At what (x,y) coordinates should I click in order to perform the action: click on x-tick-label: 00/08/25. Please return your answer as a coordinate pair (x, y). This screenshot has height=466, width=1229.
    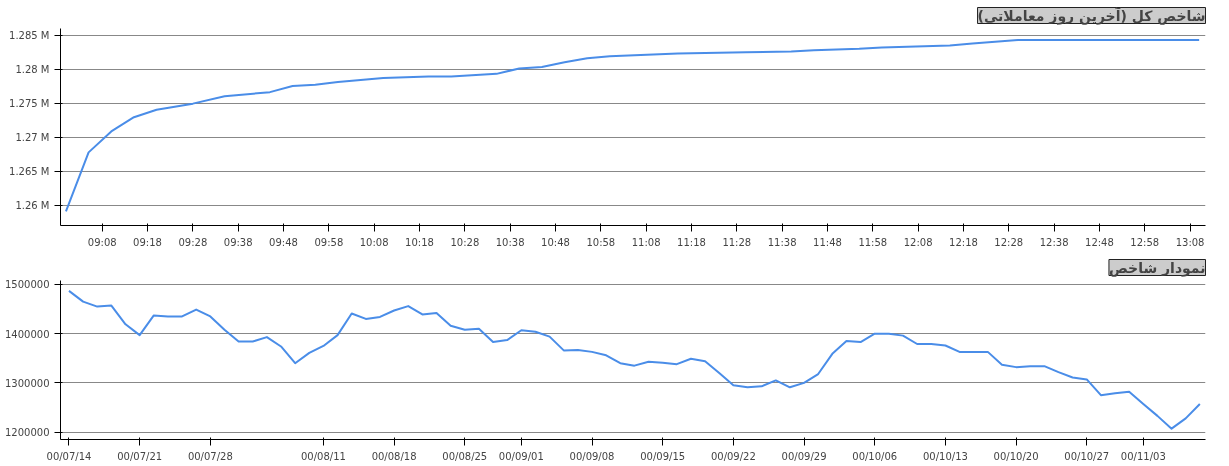
    Looking at the image, I should click on (465, 456).